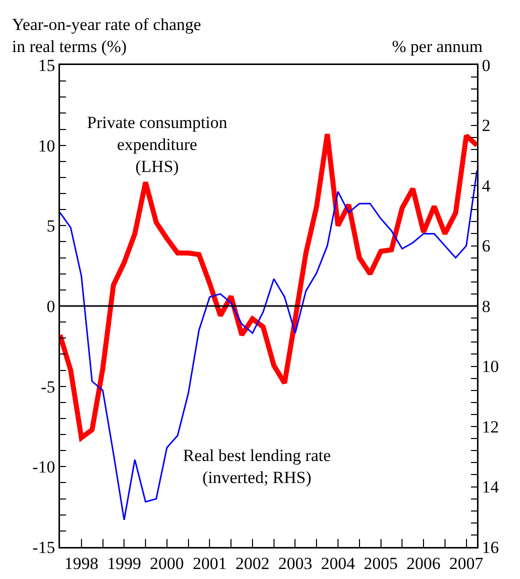  Describe the element at coordinates (209, 563) in the screenshot. I see `x-tick-label: 2001` at that location.